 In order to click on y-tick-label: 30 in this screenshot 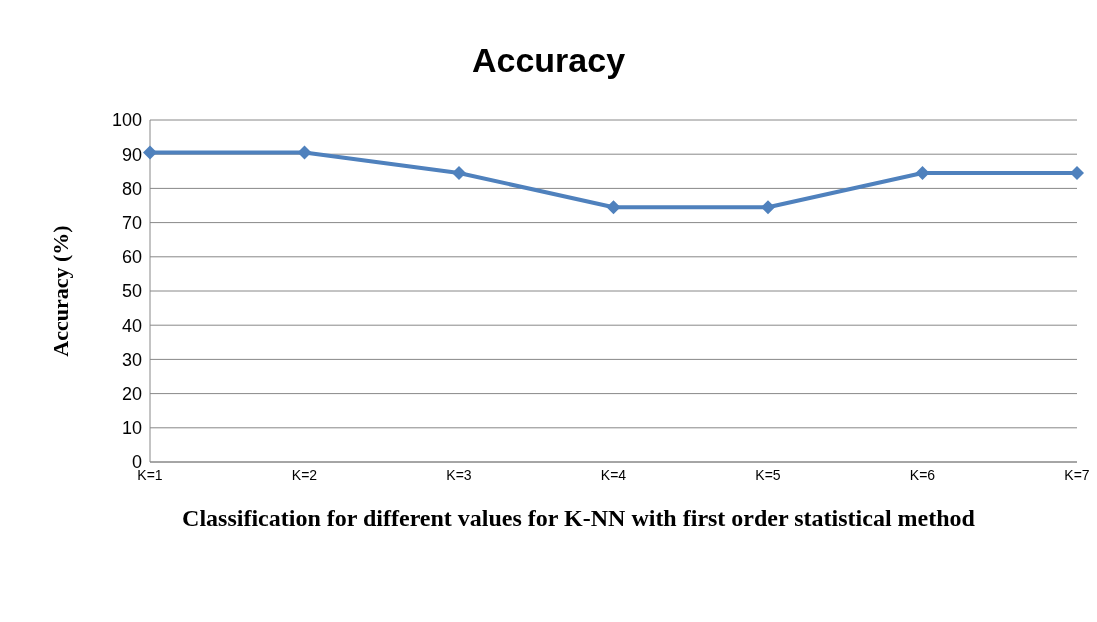, I will do `click(131, 359)`.